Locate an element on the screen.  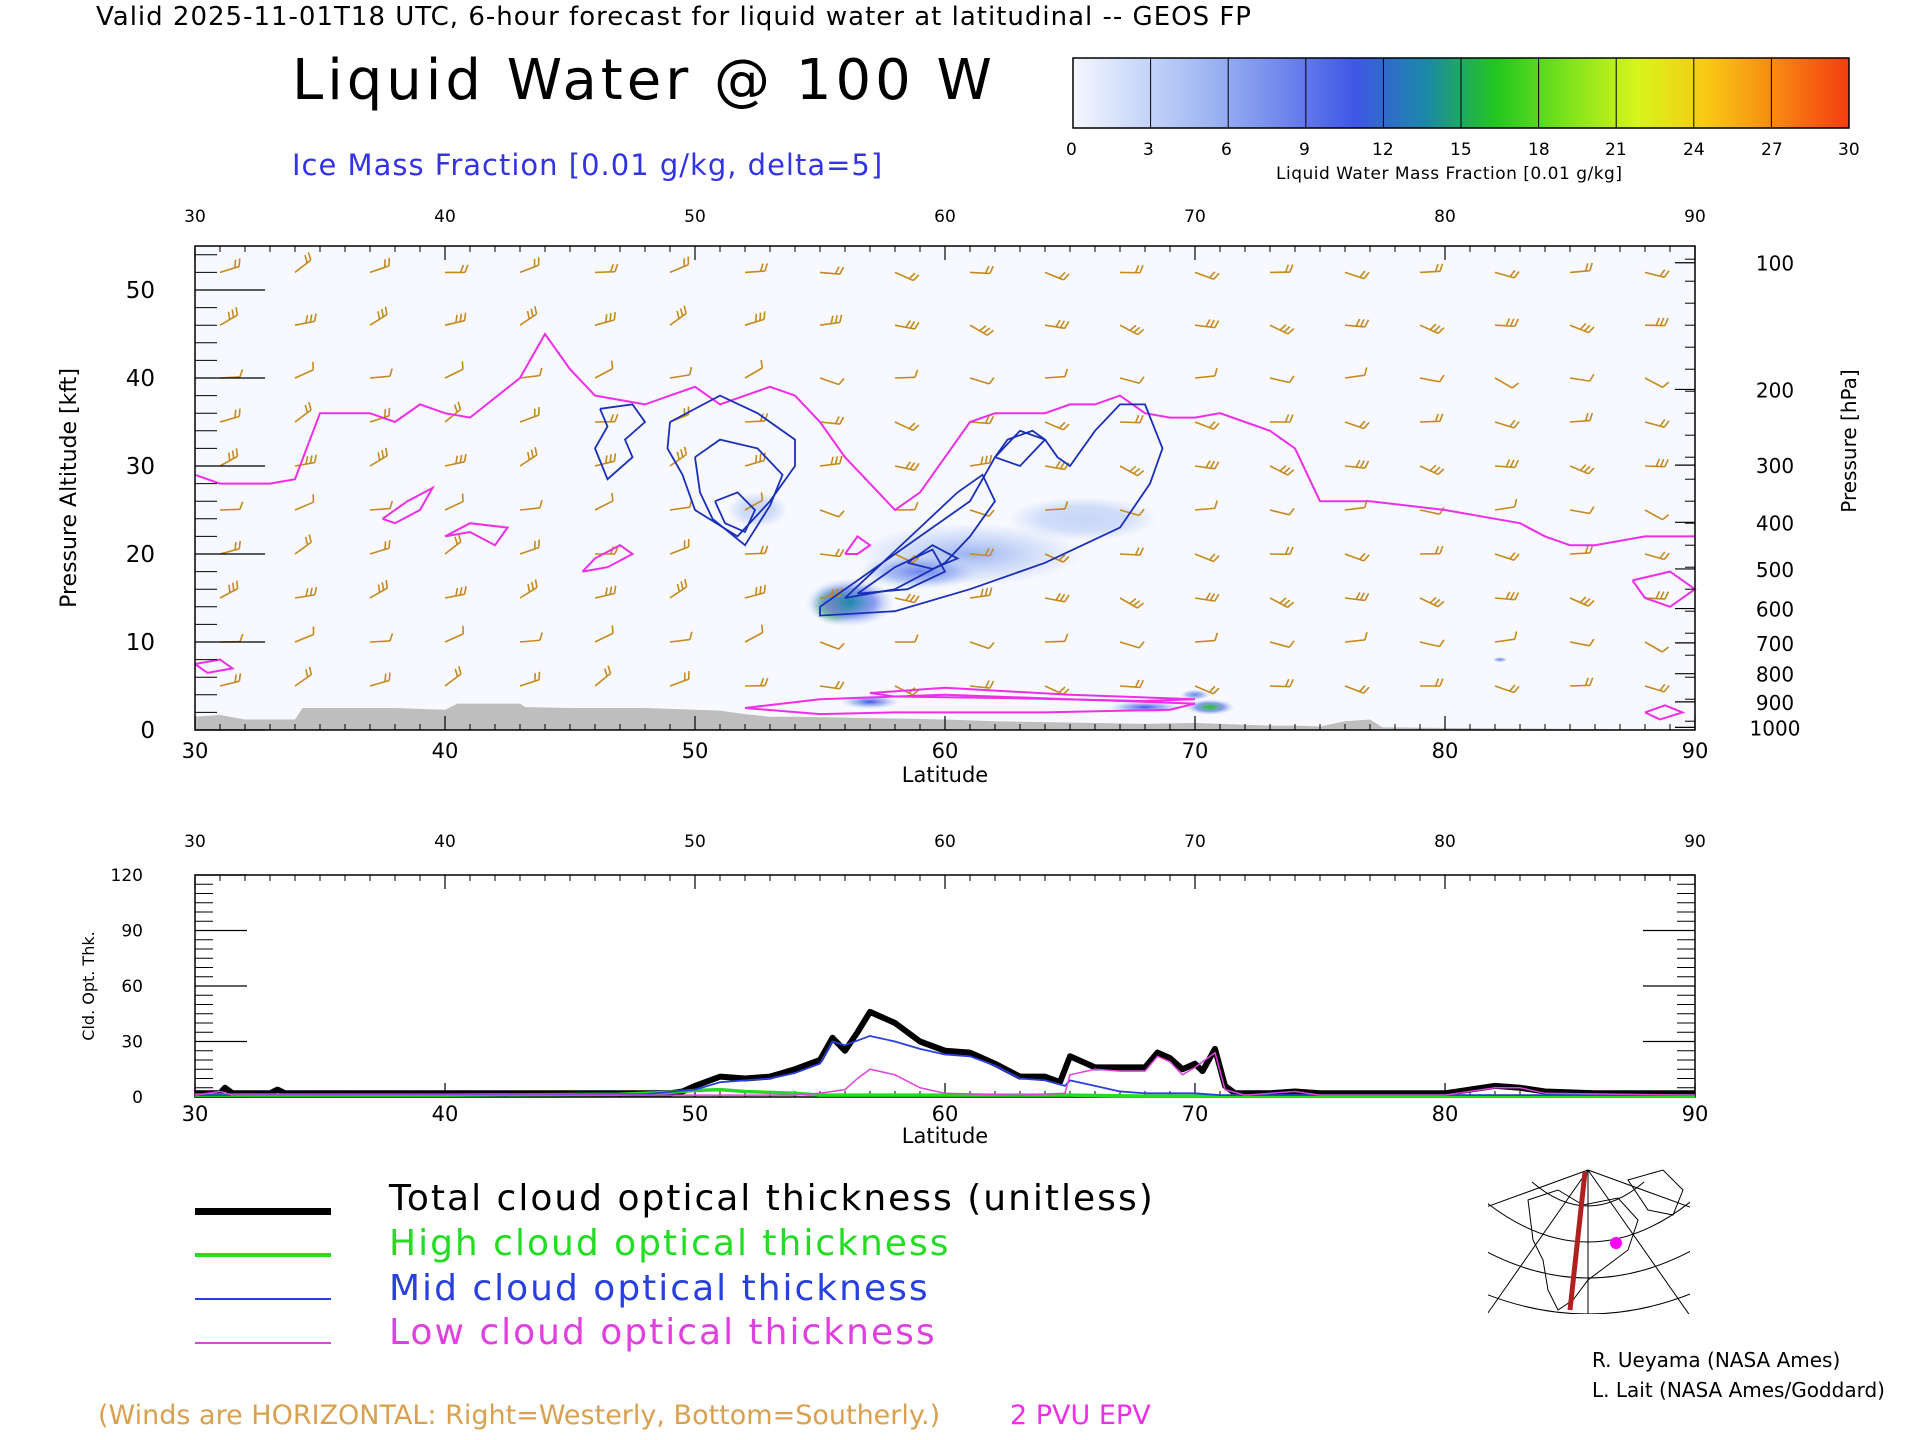
credit-ueyama: R. Ueyama (NASA Ames) is located at coordinates (1716, 1360).